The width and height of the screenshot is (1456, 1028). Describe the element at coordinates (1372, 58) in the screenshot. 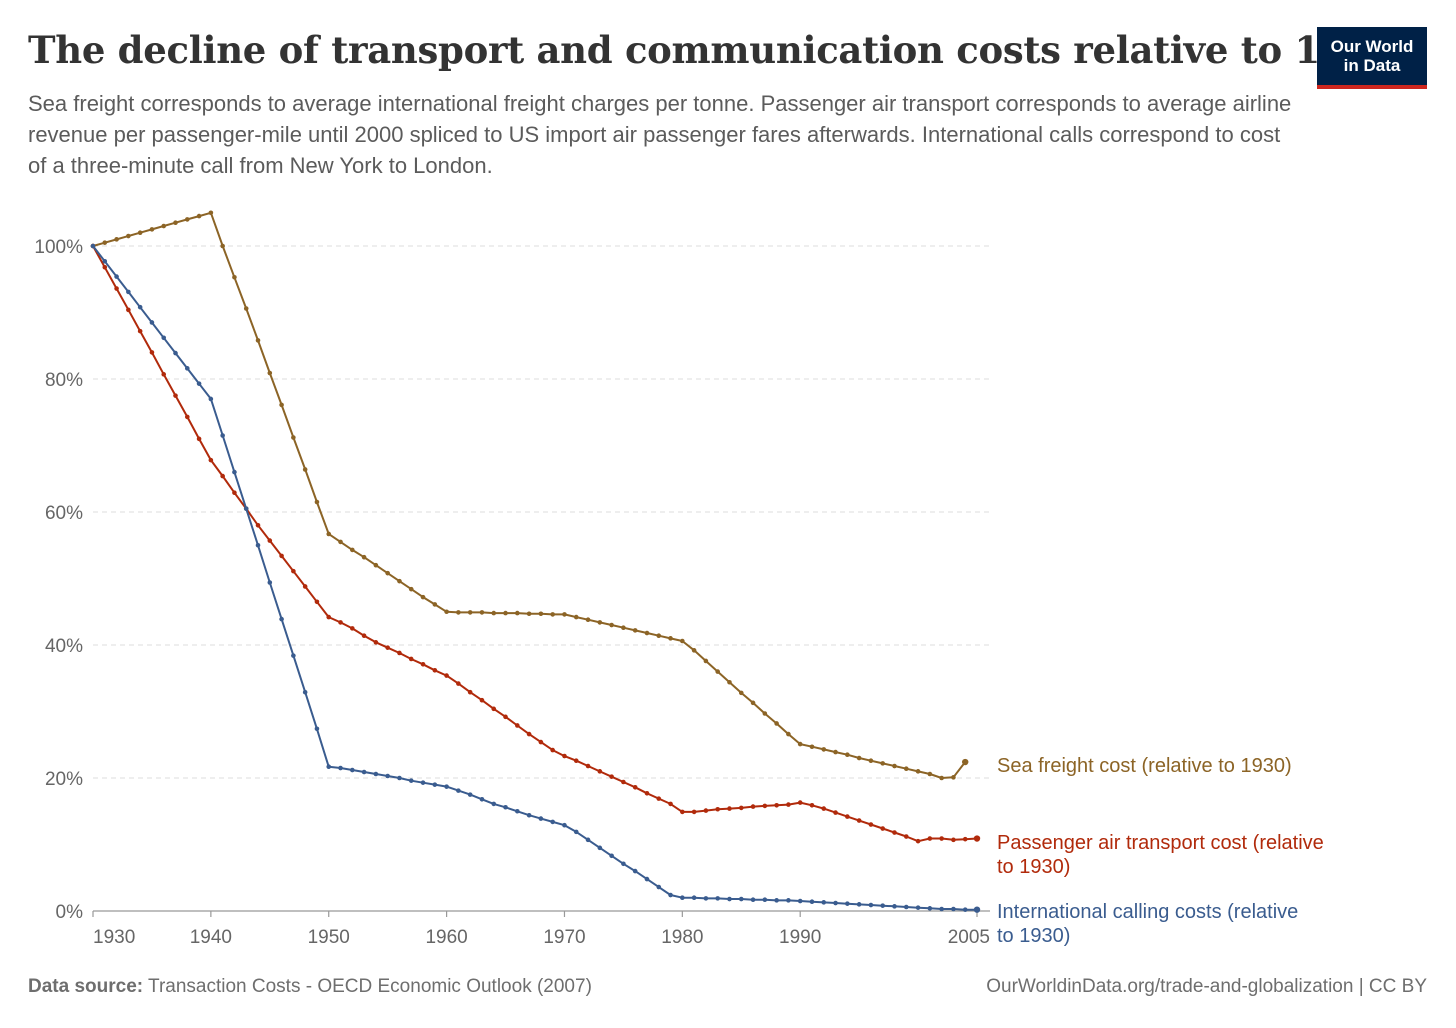

I see `owid-logo: Our World in Data` at that location.